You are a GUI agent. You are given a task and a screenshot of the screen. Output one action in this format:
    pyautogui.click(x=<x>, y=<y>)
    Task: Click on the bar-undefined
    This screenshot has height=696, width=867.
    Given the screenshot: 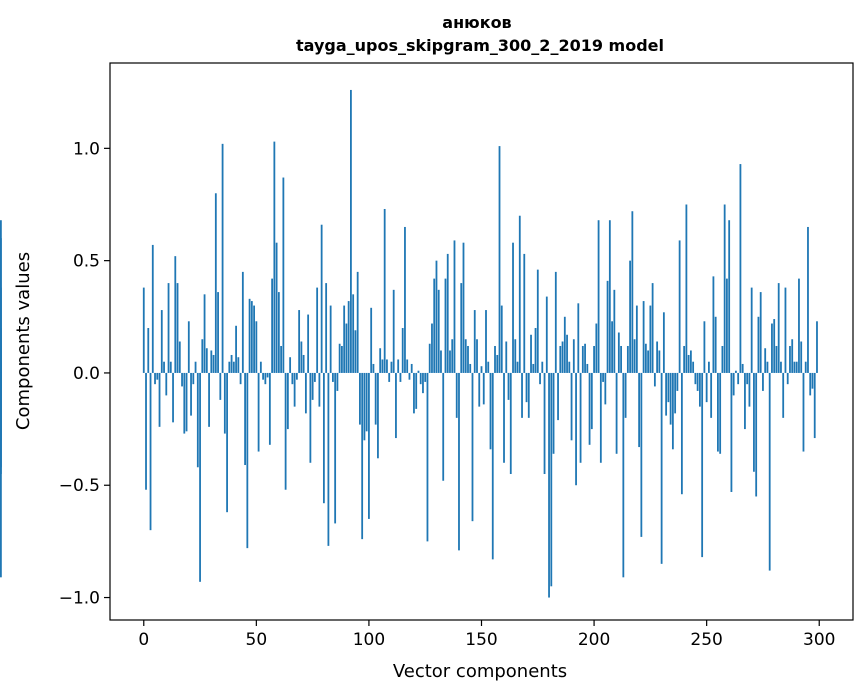 What is the action you would take?
    pyautogui.click(x=1, y=475)
    